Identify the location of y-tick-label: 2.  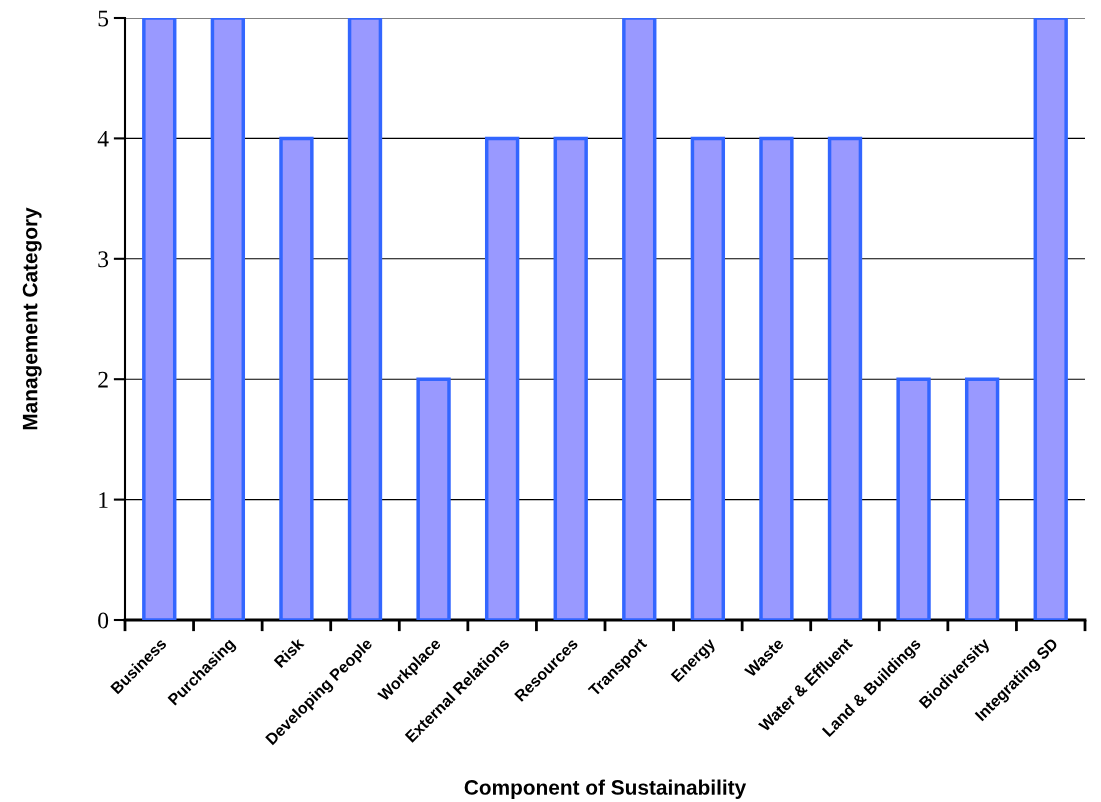
(103, 379).